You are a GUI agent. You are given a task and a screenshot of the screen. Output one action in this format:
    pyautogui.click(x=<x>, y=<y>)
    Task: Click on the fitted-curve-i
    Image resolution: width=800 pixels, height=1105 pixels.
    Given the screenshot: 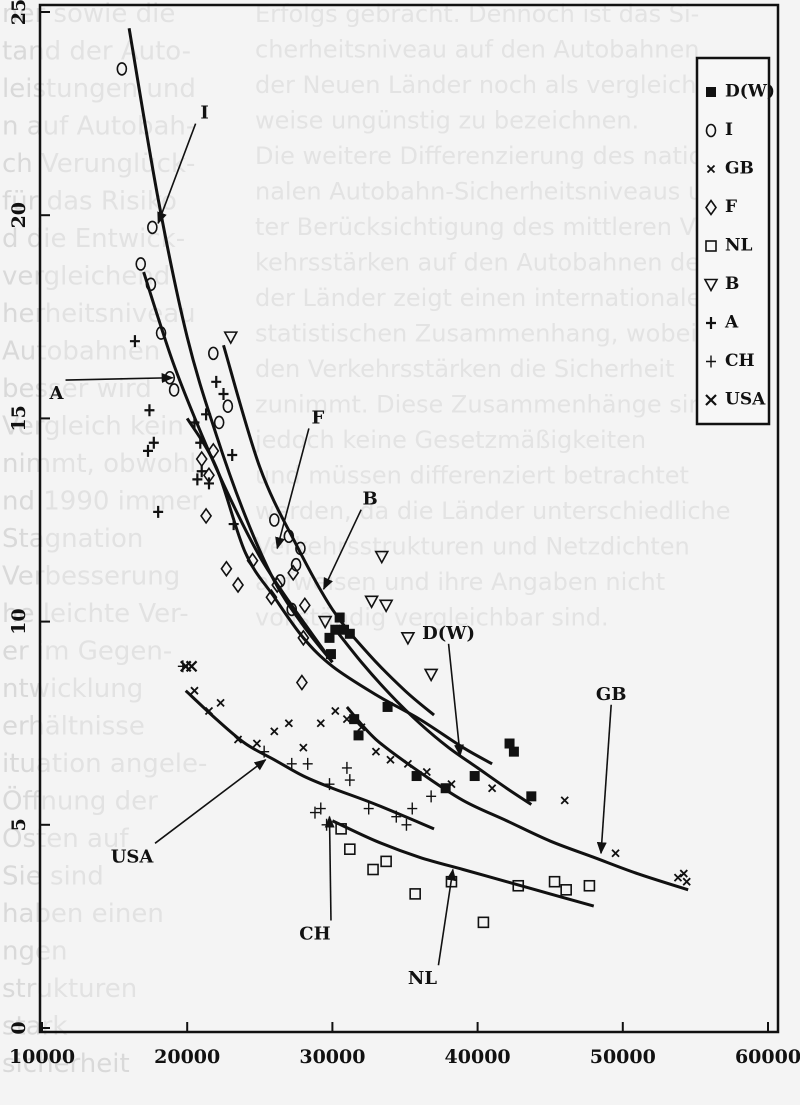 What is the action you would take?
    pyautogui.click(x=230, y=346)
    